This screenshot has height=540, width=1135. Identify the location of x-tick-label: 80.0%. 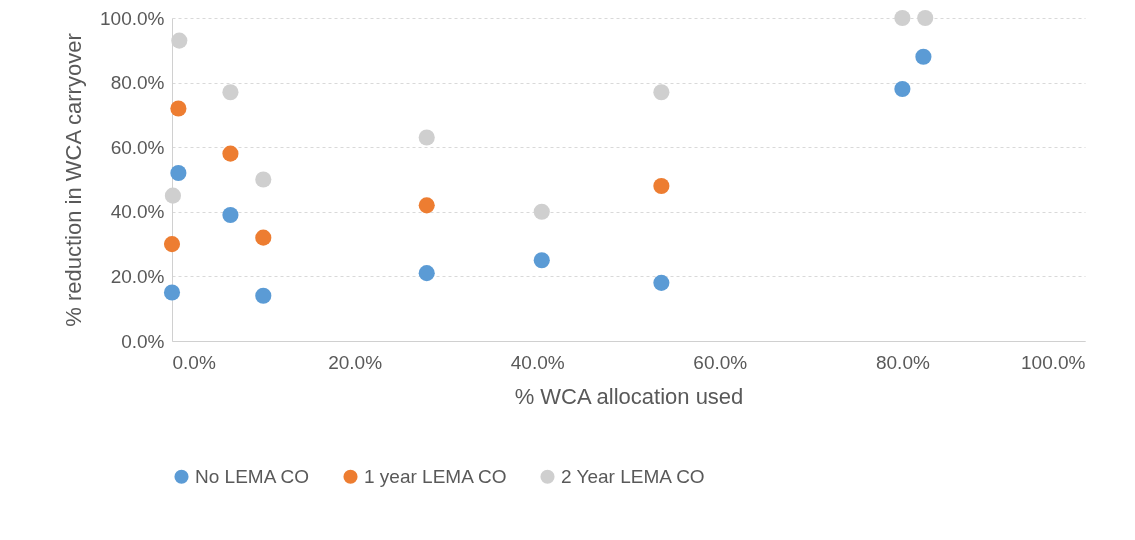
(902, 362).